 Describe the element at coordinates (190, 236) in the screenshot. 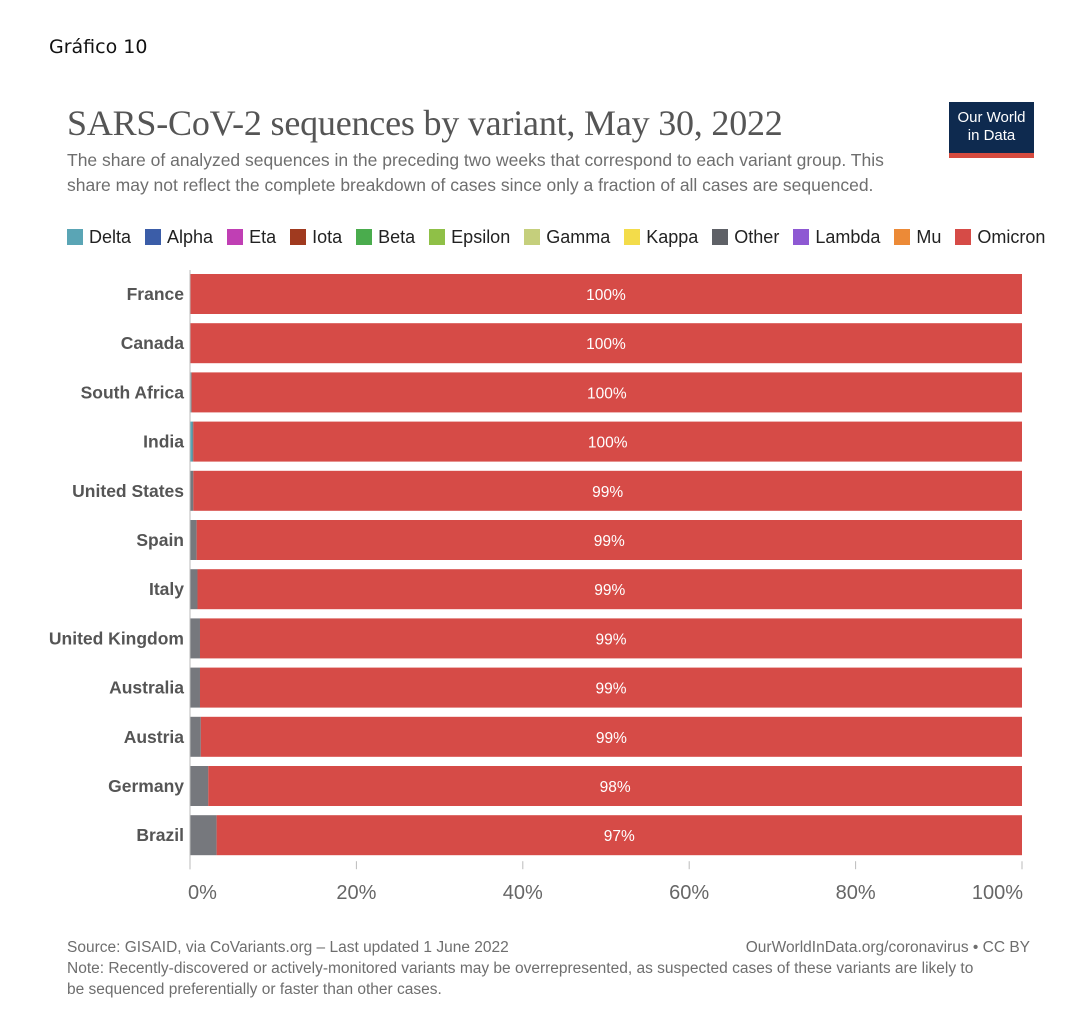

I see `legend-label: Alpha` at that location.